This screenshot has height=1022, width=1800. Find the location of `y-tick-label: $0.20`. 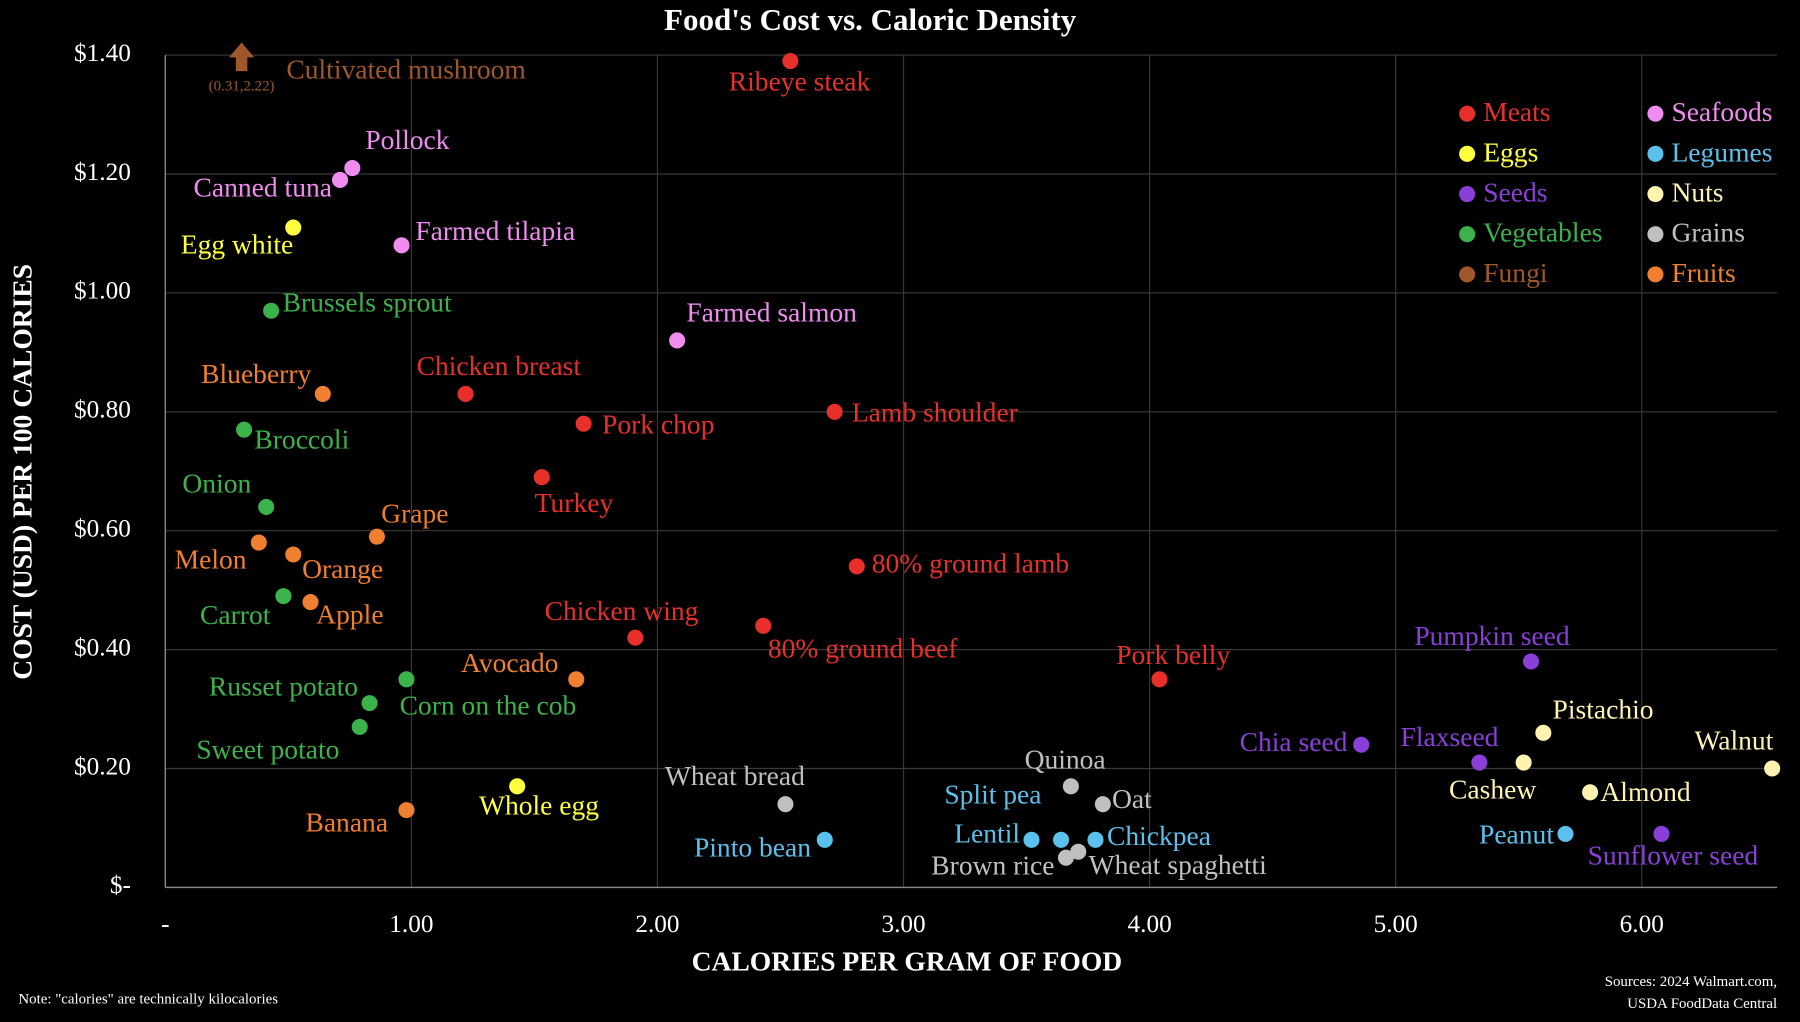

y-tick-label: $0.20 is located at coordinates (102, 766).